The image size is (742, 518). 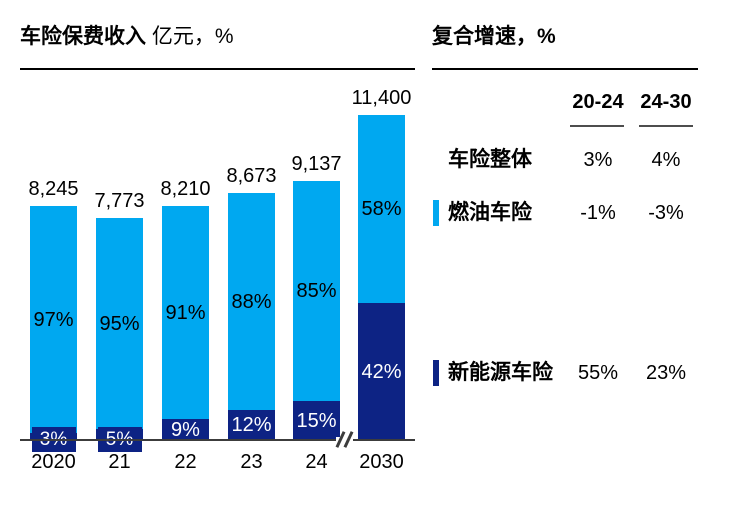 What do you see at coordinates (119, 462) in the screenshot?
I see `x-axis-label-21: 21` at bounding box center [119, 462].